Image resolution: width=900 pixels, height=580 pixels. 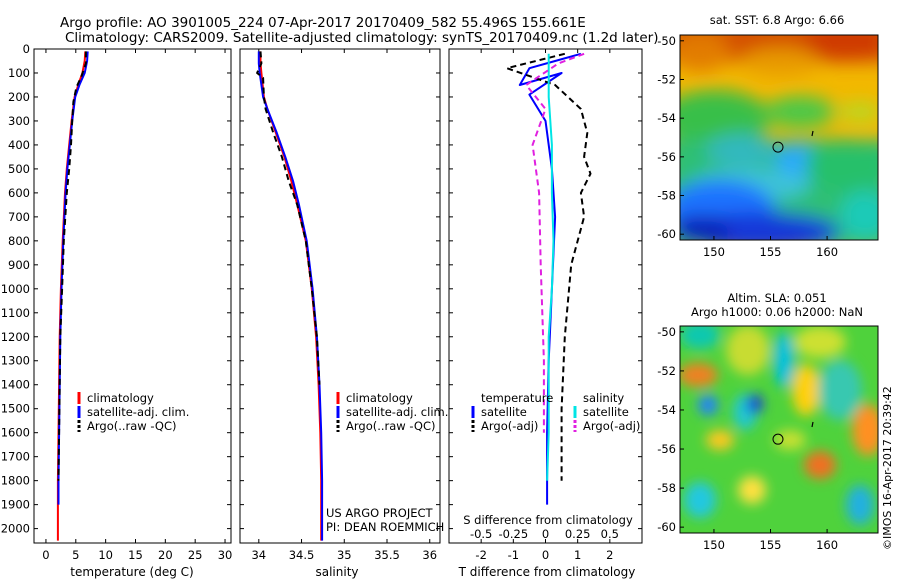 What do you see at coordinates (547, 572) in the screenshot?
I see `difference-xlabel: T difference from climatology` at bounding box center [547, 572].